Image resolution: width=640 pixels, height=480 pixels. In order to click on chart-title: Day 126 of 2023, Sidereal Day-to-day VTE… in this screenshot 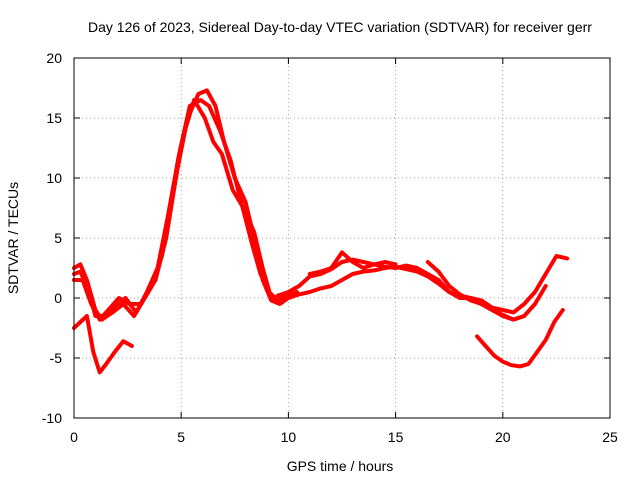, I will do `click(340, 27)`.